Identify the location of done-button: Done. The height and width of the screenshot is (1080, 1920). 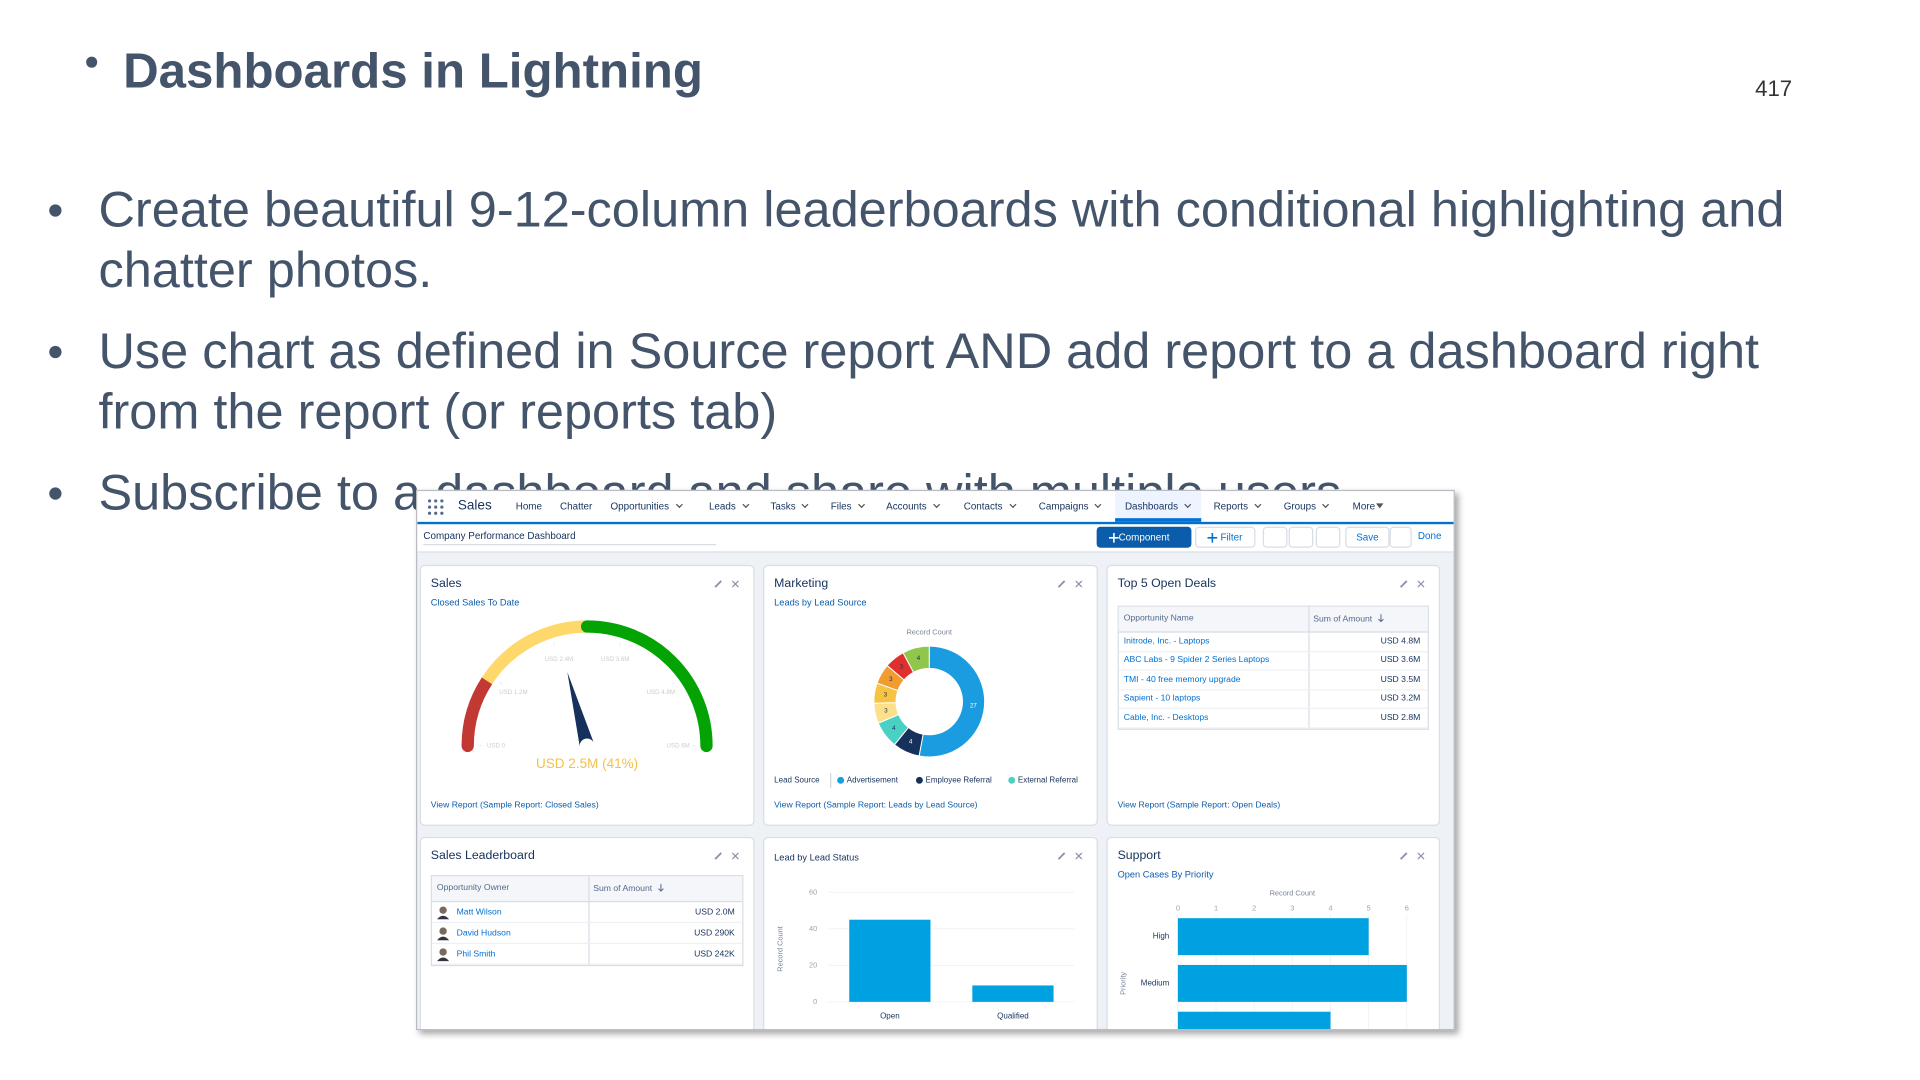
(1429, 536).